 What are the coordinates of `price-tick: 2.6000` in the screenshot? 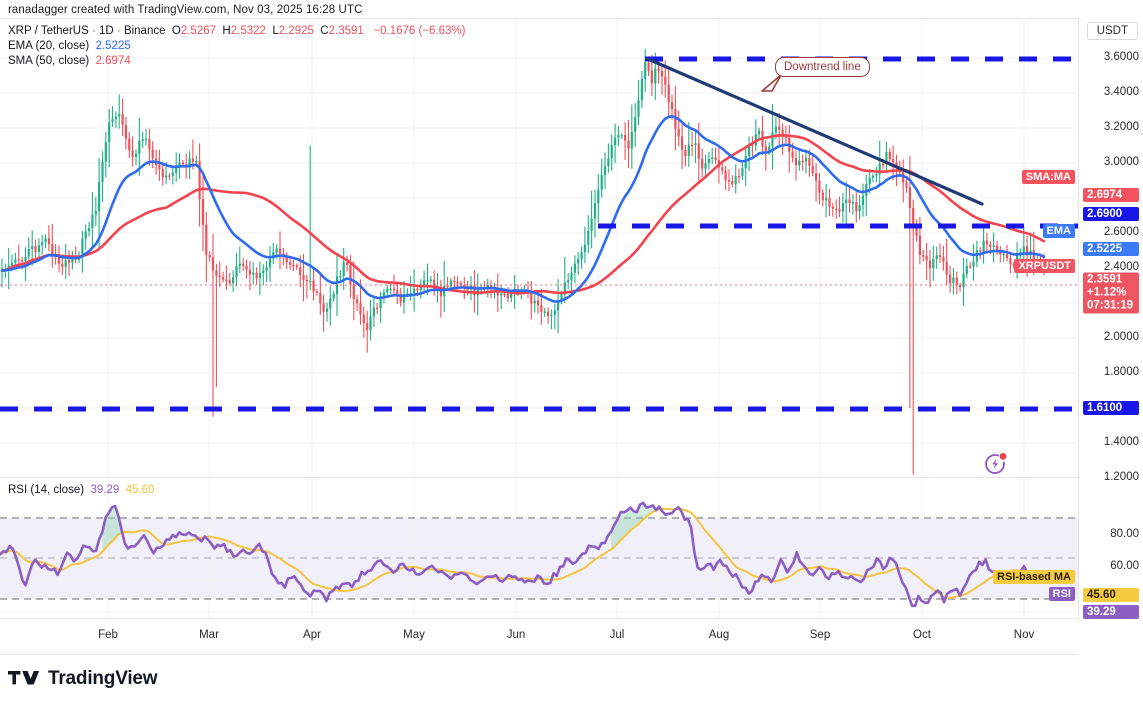 It's located at (1121, 232).